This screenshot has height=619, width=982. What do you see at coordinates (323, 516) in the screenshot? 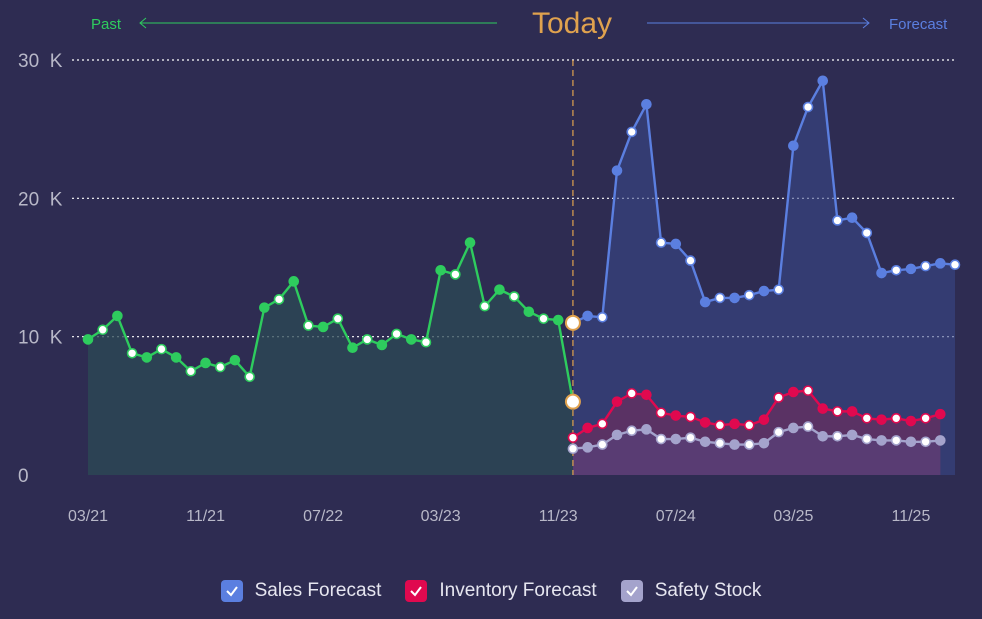
I see `x-tick-label: 07/22` at bounding box center [323, 516].